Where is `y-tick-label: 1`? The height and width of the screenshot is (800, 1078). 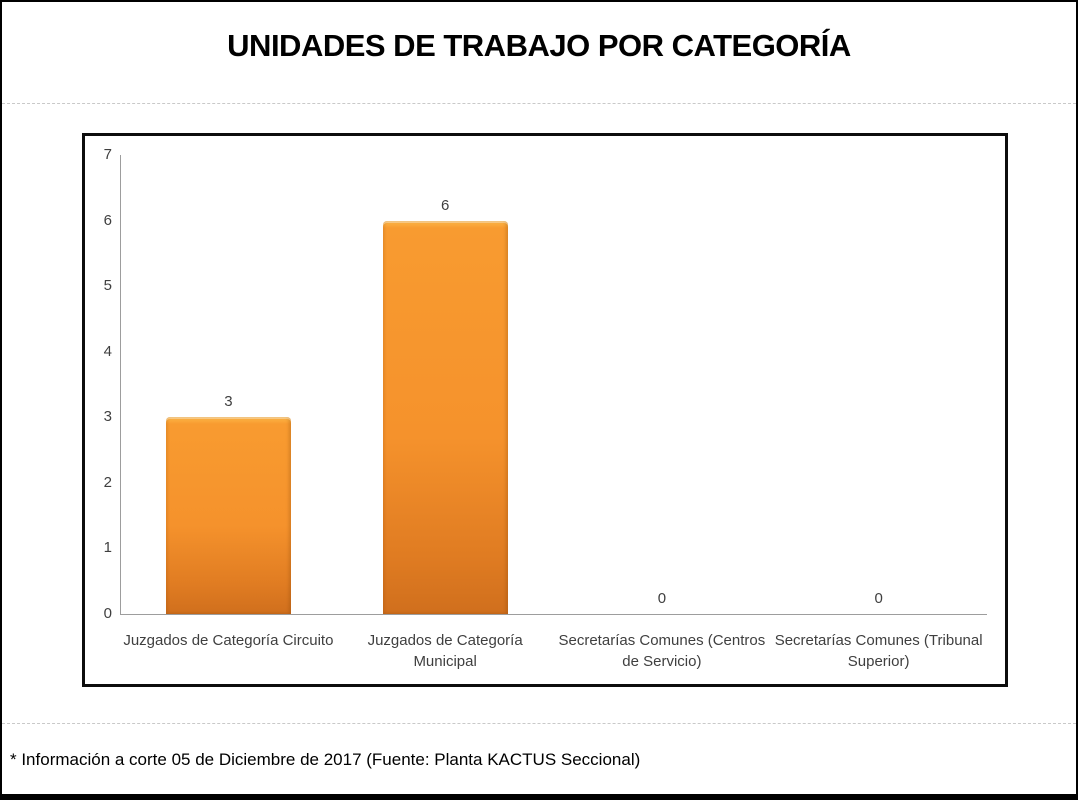 y-tick-label: 1 is located at coordinates (107, 548).